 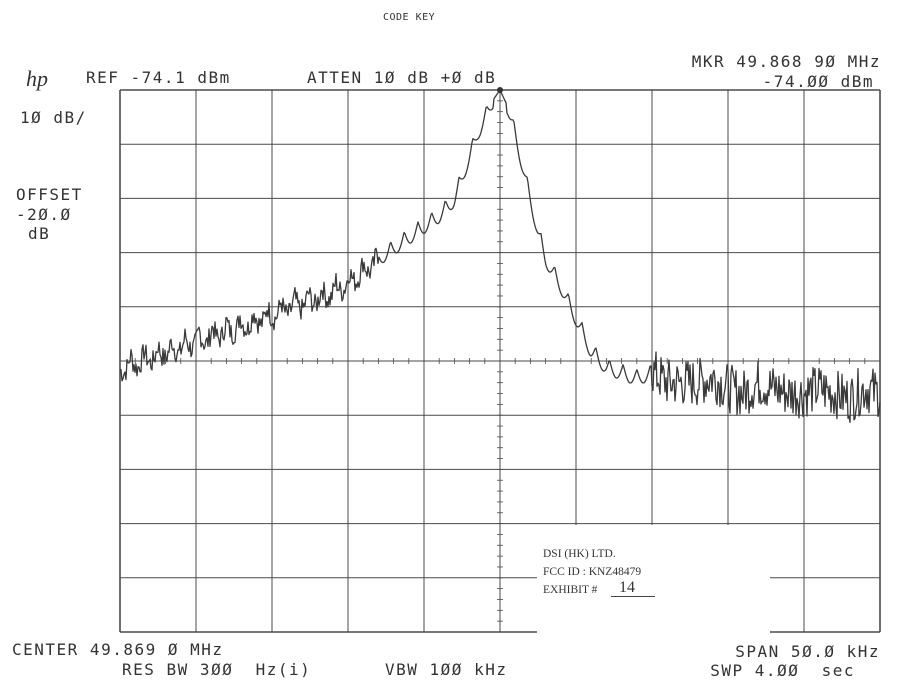 I want to click on marker-amplitude: -74.ØØ dBm, so click(x=818, y=81).